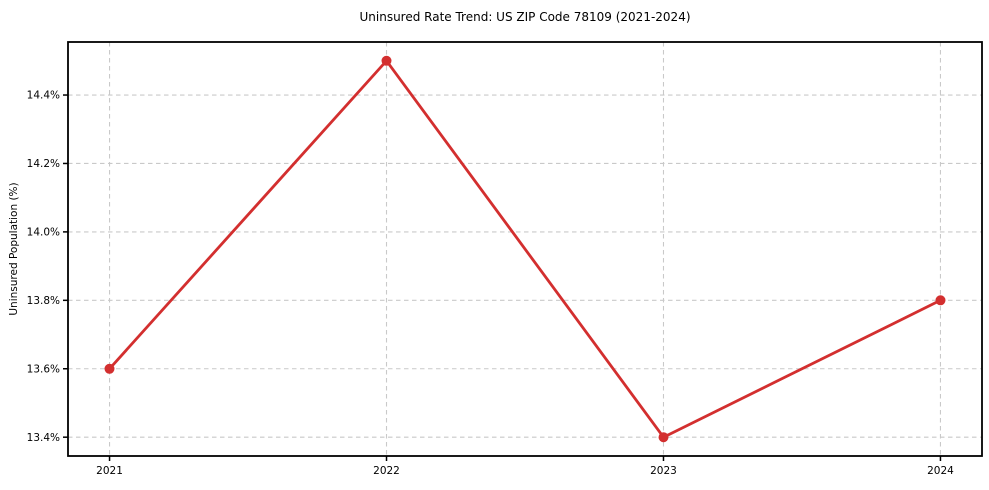 This screenshot has width=989, height=490. Describe the element at coordinates (43, 233) in the screenshot. I see `y-tick-label: 14.0%` at that location.